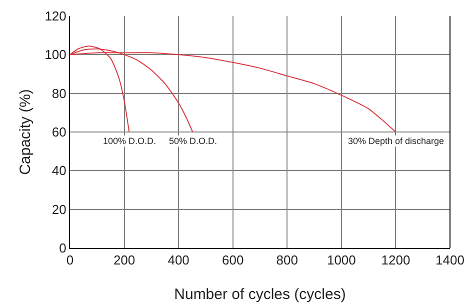  Describe the element at coordinates (129, 141) in the screenshot. I see `annotation: 100% D.O.D.` at that location.